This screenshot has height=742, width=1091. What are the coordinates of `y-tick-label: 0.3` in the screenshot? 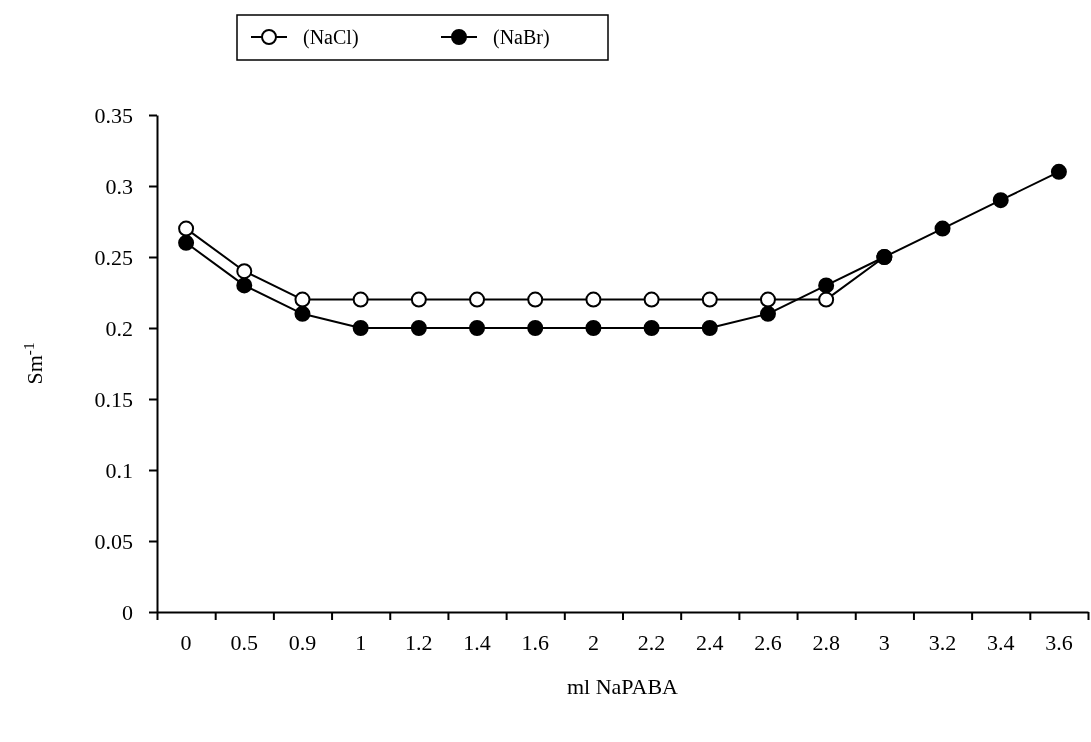 It's located at (119, 186).